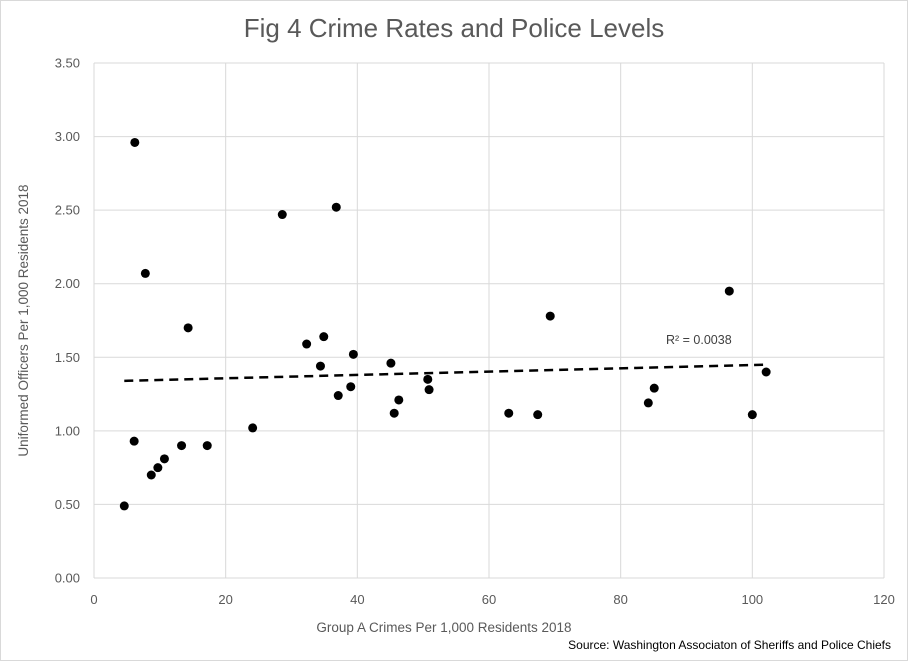 This screenshot has height=661, width=908. I want to click on y-tick-label: 2.00, so click(67, 283).